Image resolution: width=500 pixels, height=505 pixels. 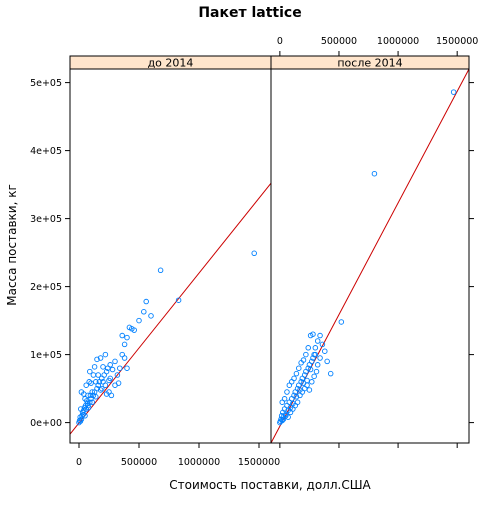 I want to click on x-tick-label-top: 1500000, so click(x=457, y=41).